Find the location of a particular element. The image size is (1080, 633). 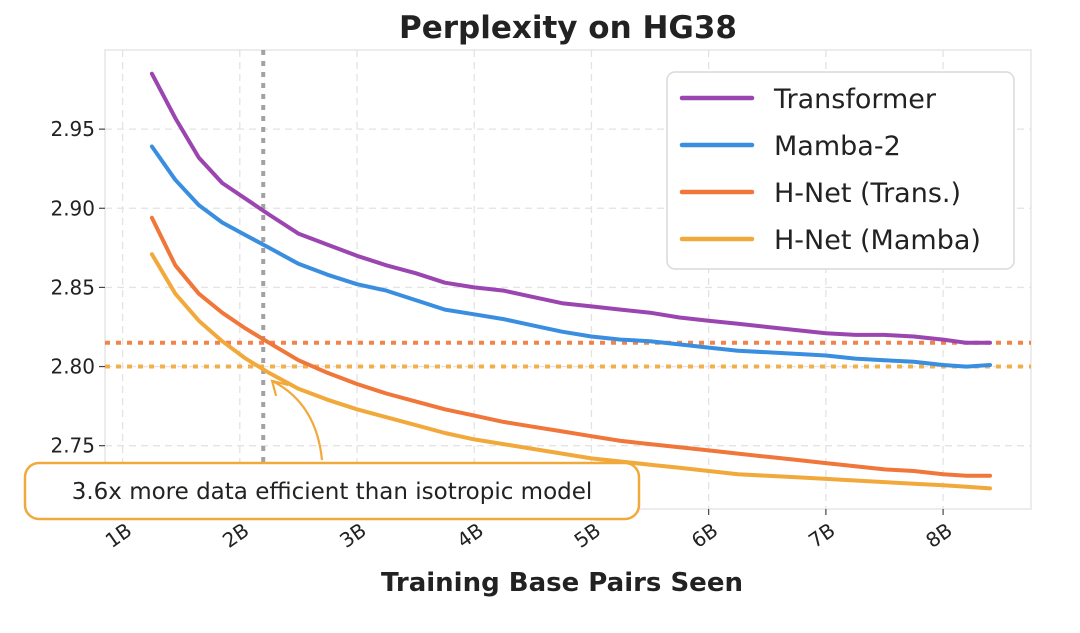

legend-box is located at coordinates (840, 170).